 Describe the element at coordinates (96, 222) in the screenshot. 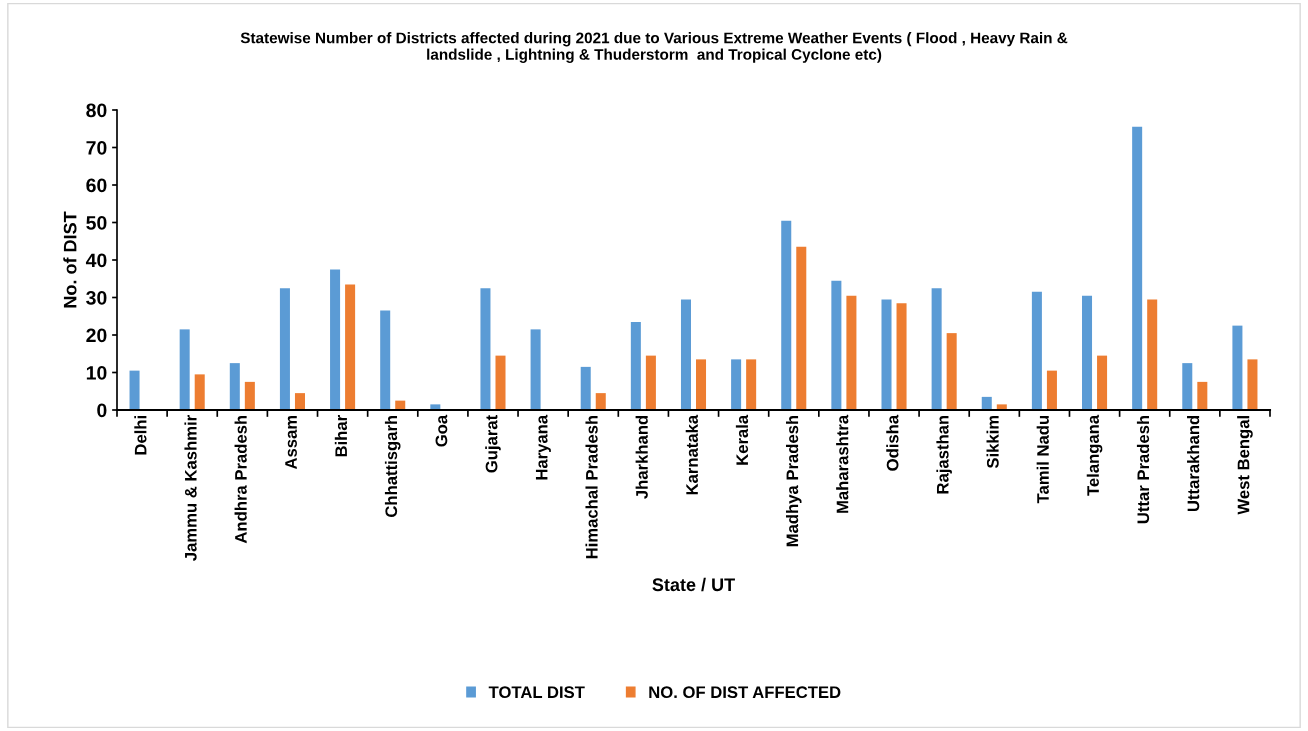

I see `y-tick-label: 50` at that location.